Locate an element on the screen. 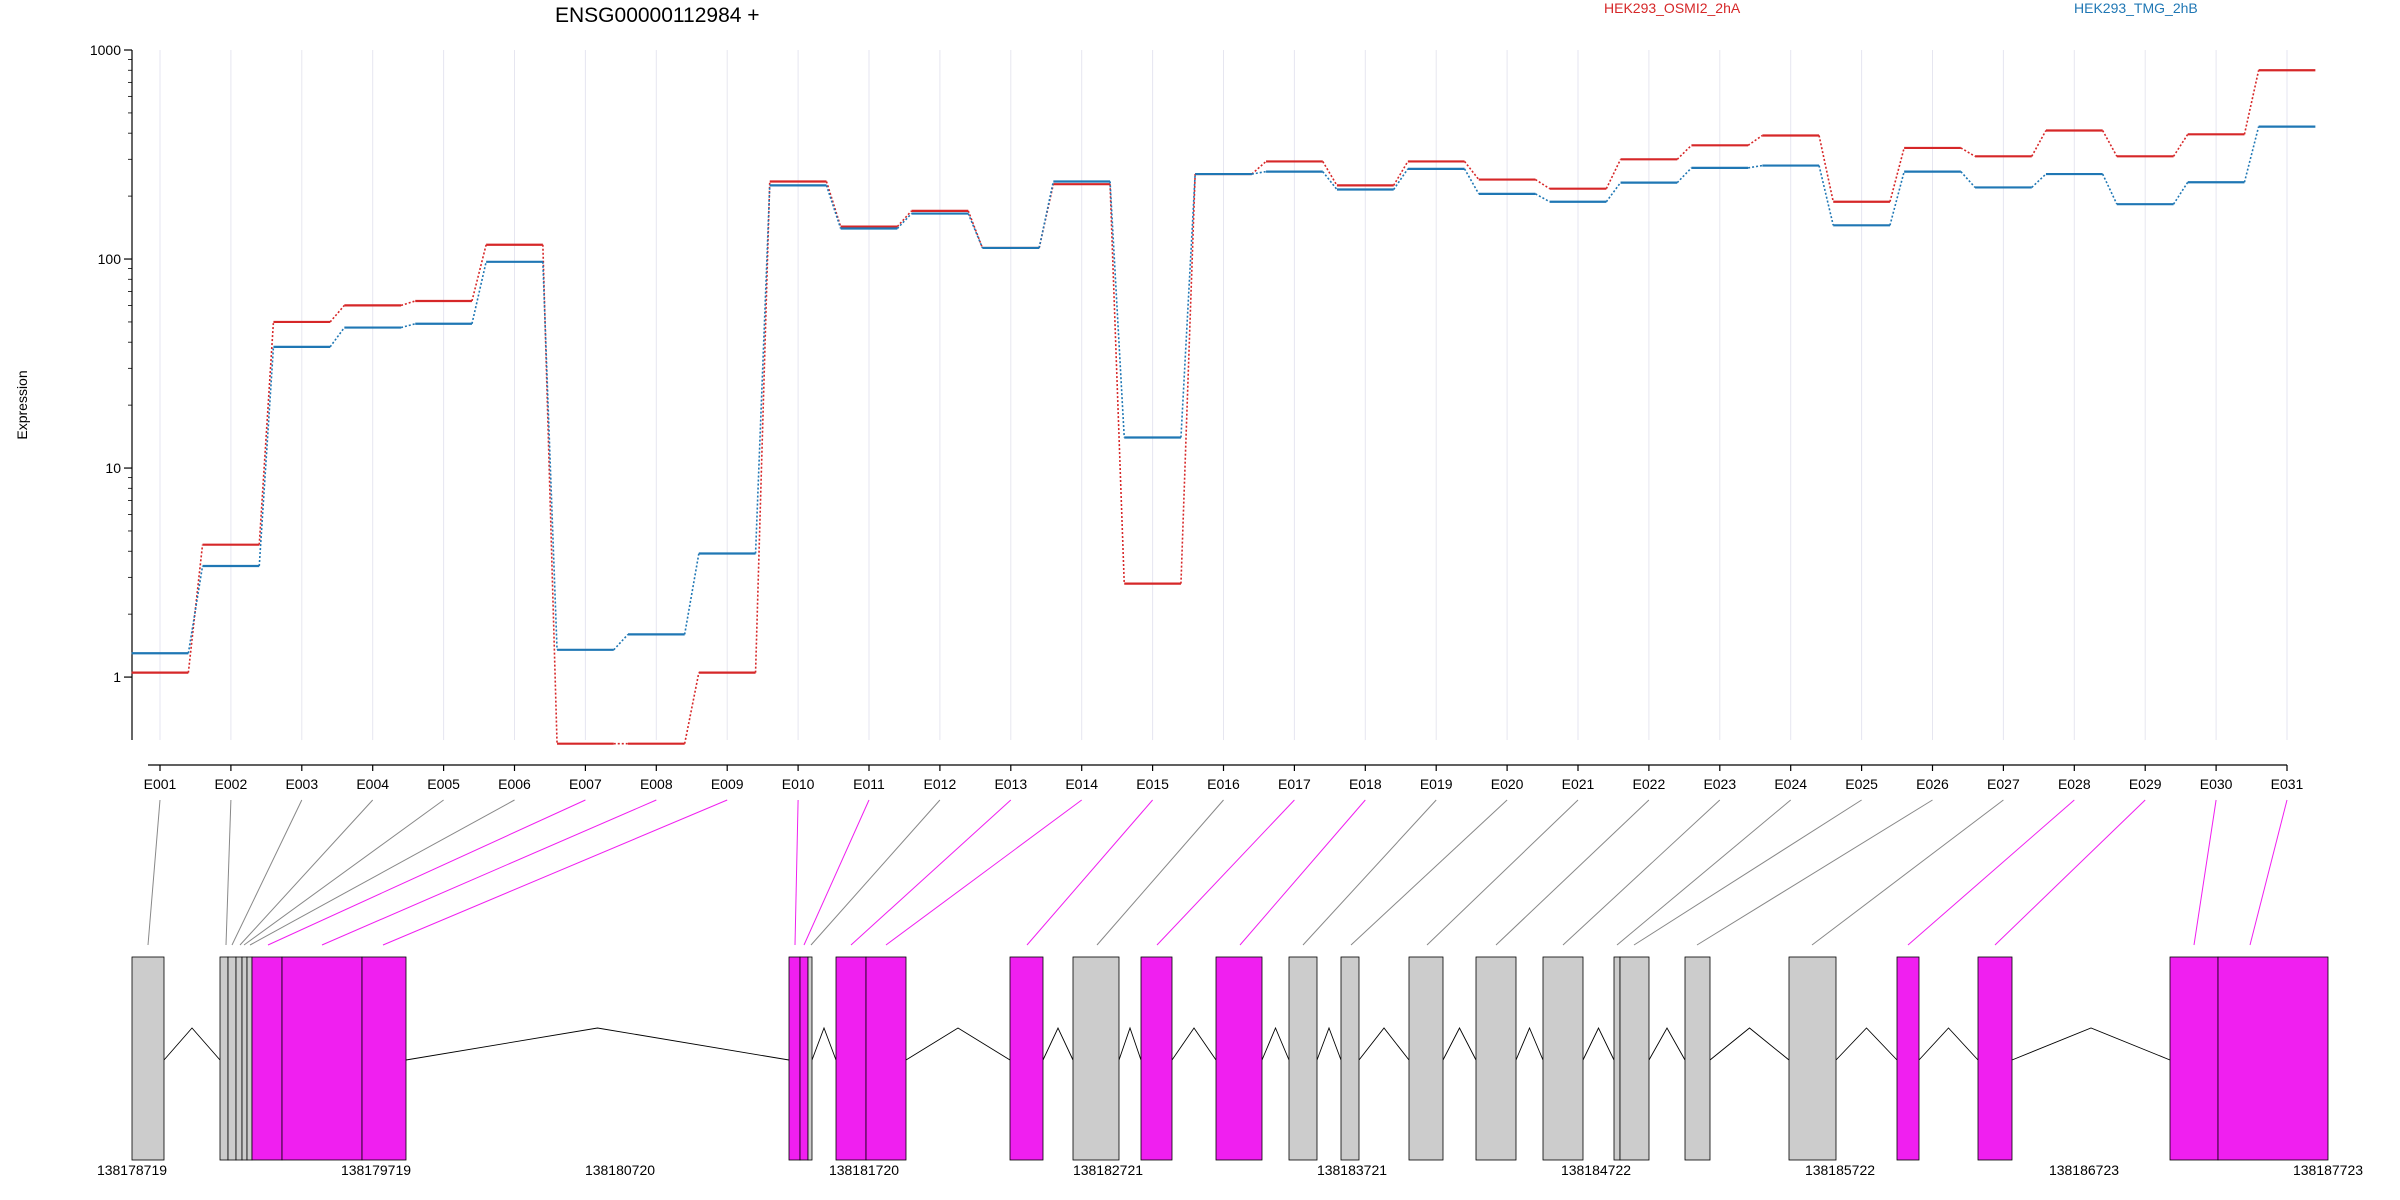  legend-series-b: HEK293_TMG_2hB is located at coordinates (2136, 8).